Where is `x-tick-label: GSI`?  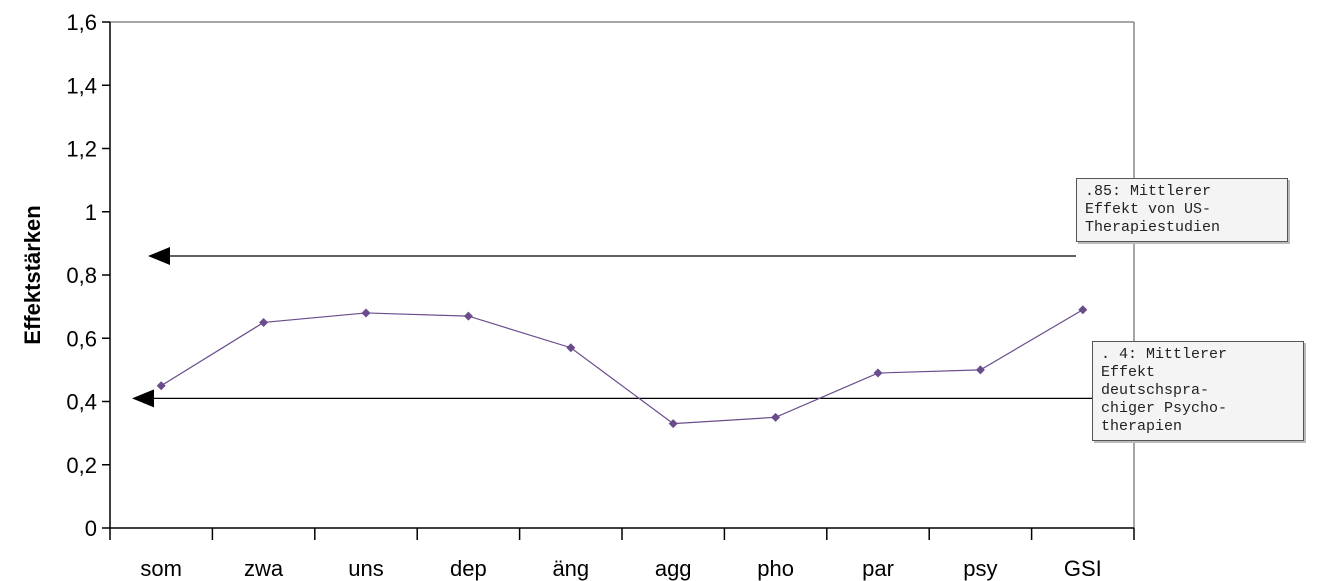 x-tick-label: GSI is located at coordinates (1083, 568).